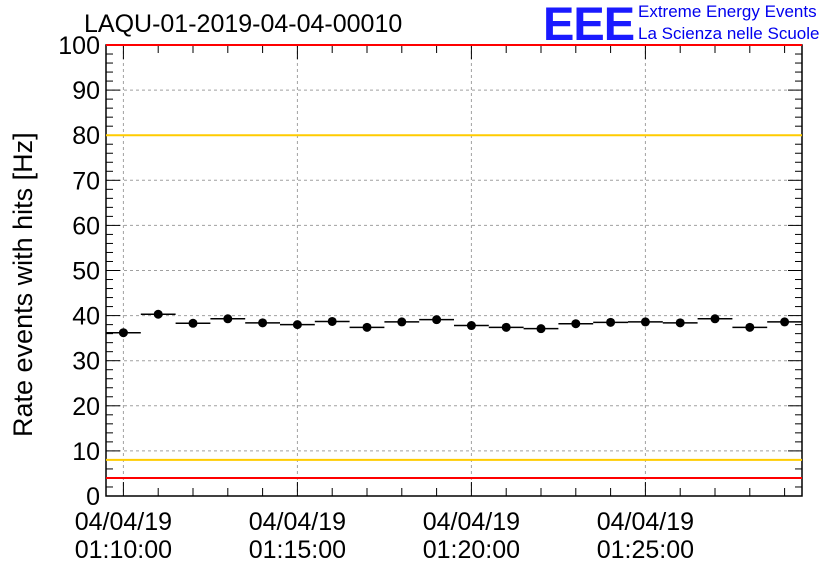 Image resolution: width=836 pixels, height=572 pixels. Describe the element at coordinates (243, 24) in the screenshot. I see `chart-title: LAQU-01-2019-04-04-00010` at that location.